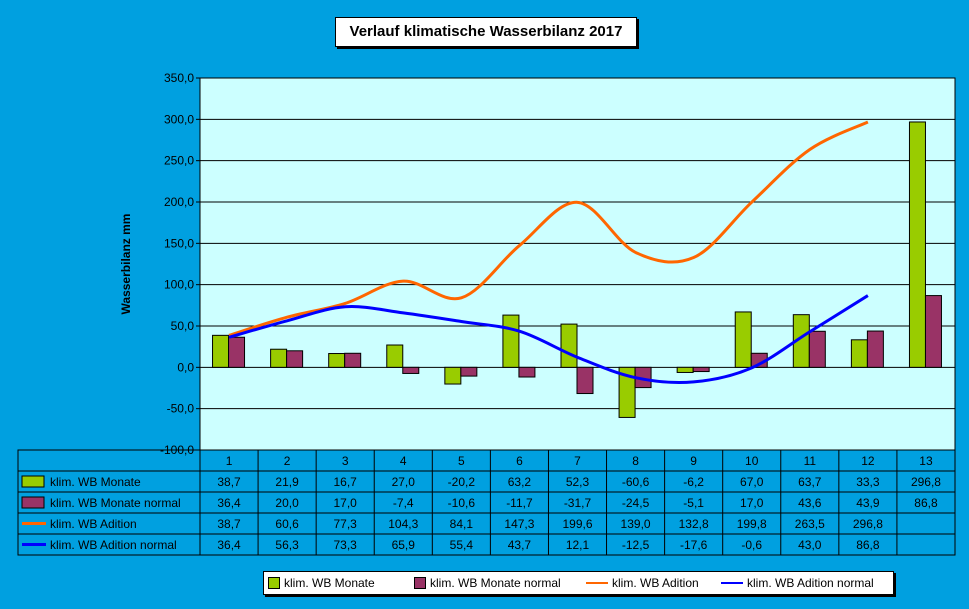 The image size is (969, 609). I want to click on y-tick-label: 150,0, so click(179, 243).